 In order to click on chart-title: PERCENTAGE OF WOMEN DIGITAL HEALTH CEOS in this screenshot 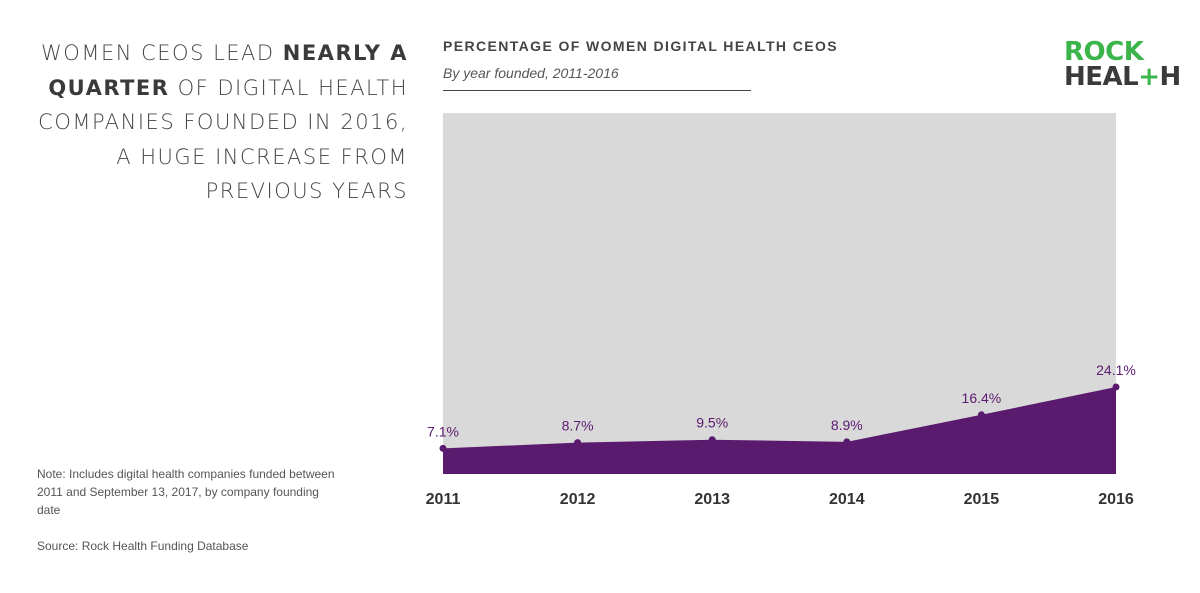, I will do `click(641, 46)`.